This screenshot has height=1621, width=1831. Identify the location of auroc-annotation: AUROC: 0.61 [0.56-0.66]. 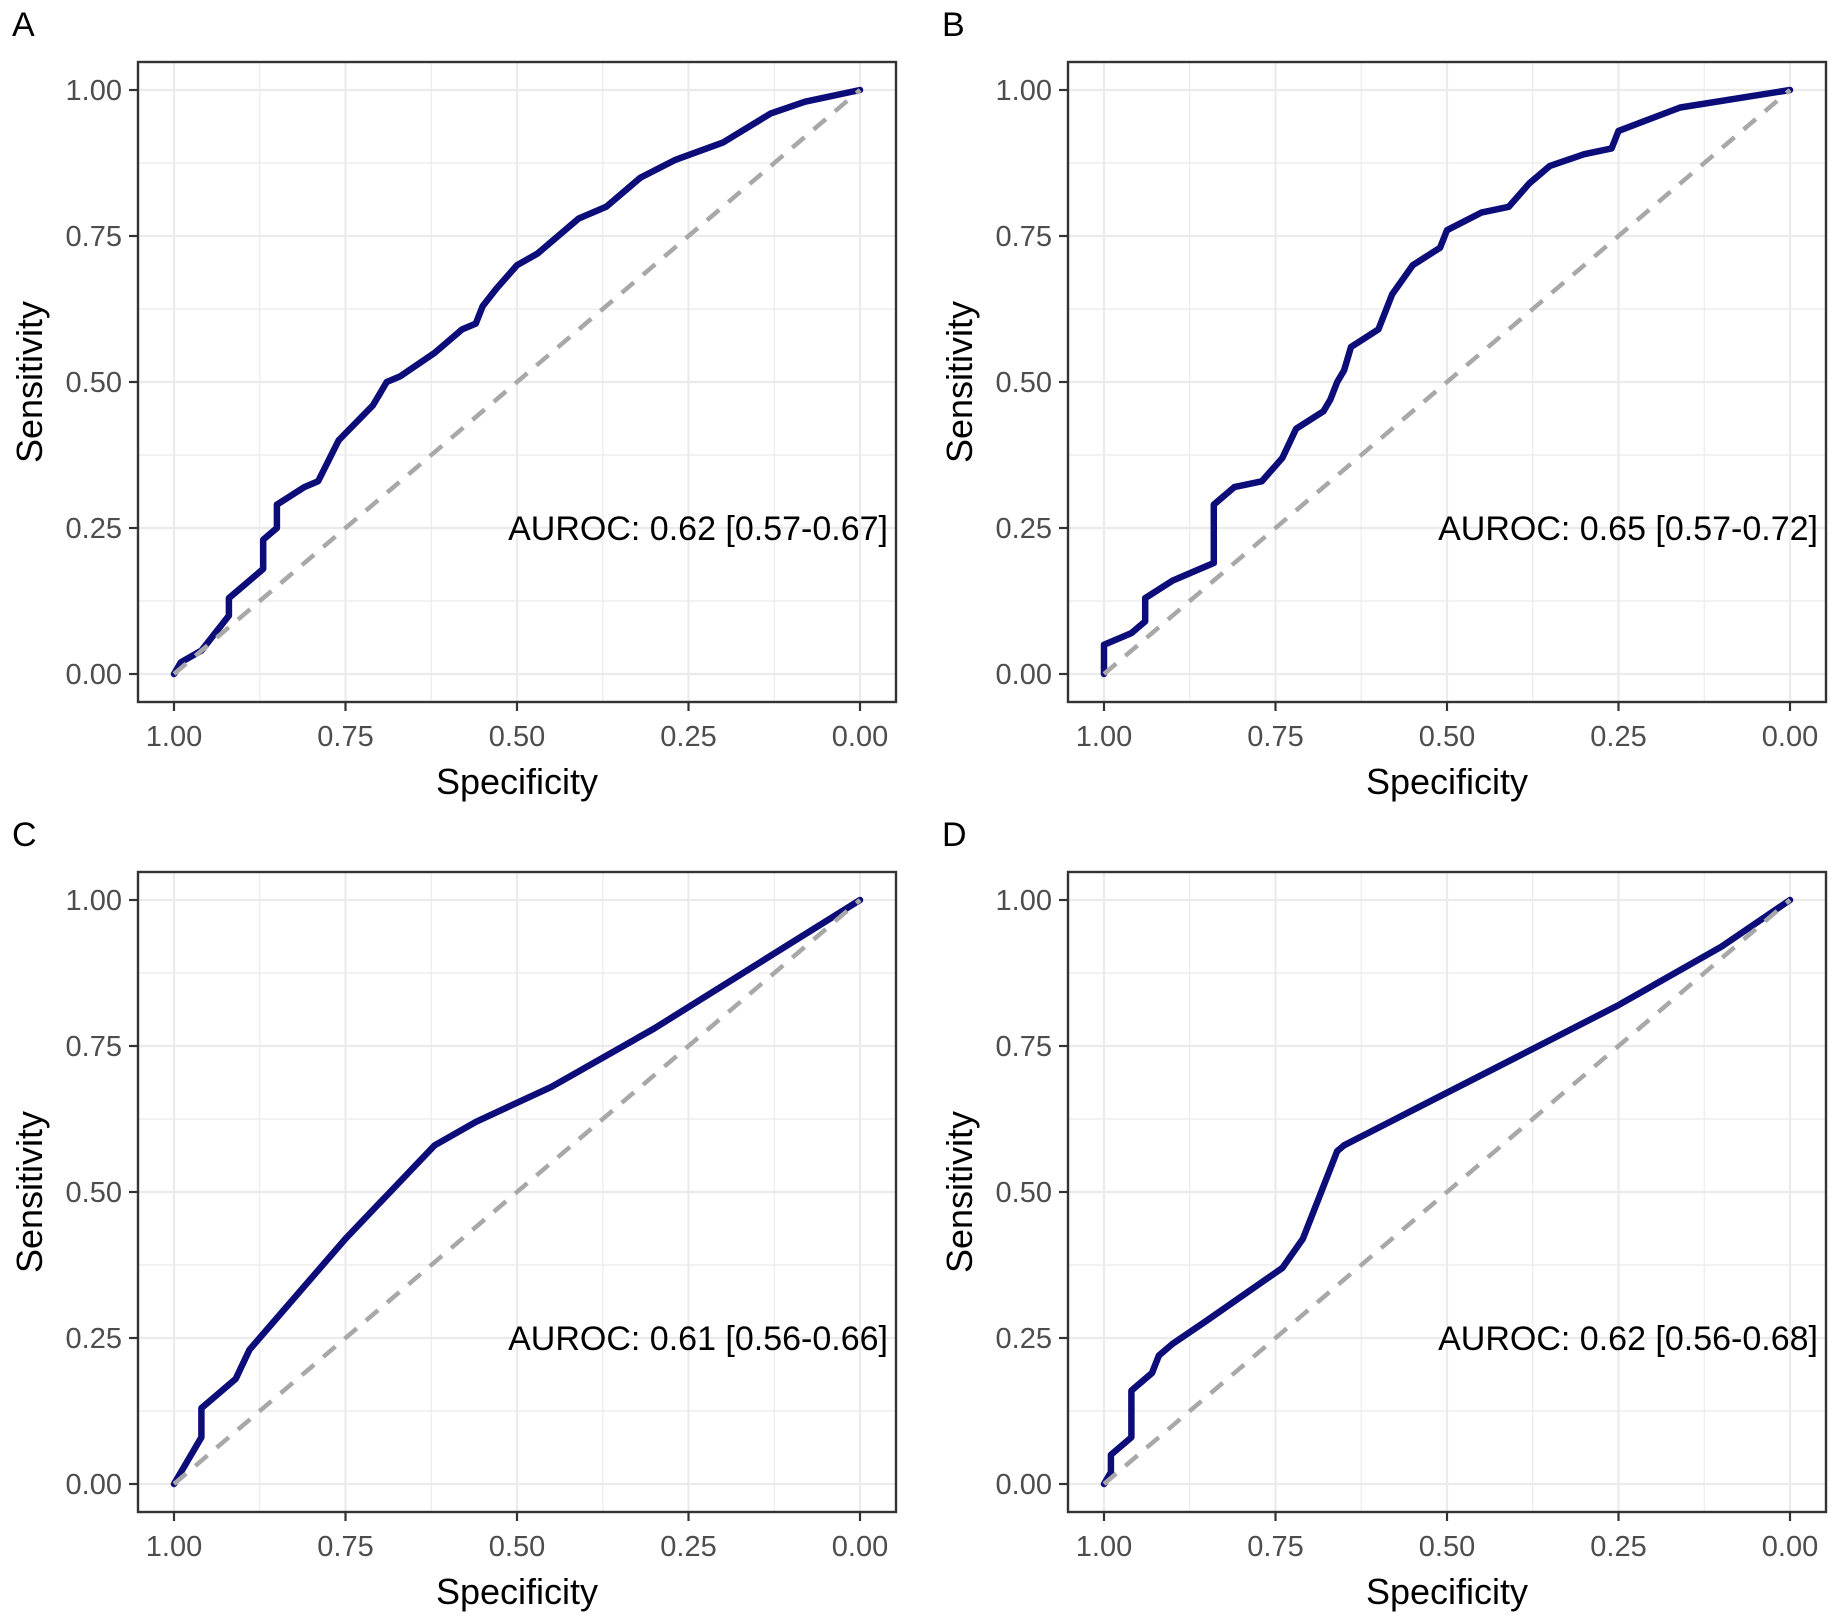
(698, 1339).